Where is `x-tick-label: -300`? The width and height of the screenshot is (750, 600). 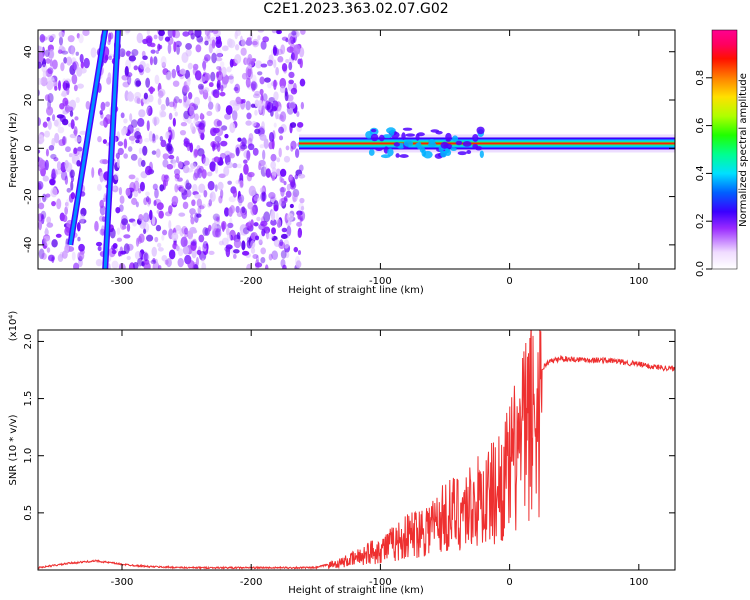
x-tick-label: -300 is located at coordinates (122, 582).